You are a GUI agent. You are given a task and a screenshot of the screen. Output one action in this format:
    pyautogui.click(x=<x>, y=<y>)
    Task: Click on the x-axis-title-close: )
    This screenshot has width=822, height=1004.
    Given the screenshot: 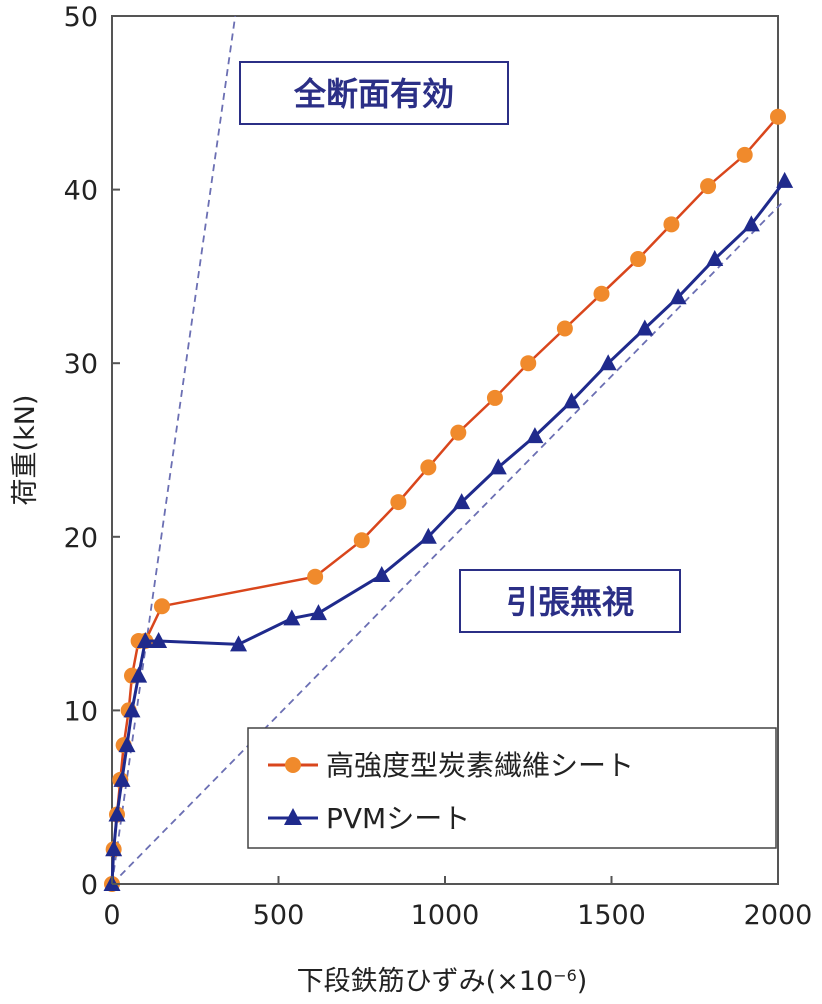 What is the action you would take?
    pyautogui.click(x=582, y=981)
    